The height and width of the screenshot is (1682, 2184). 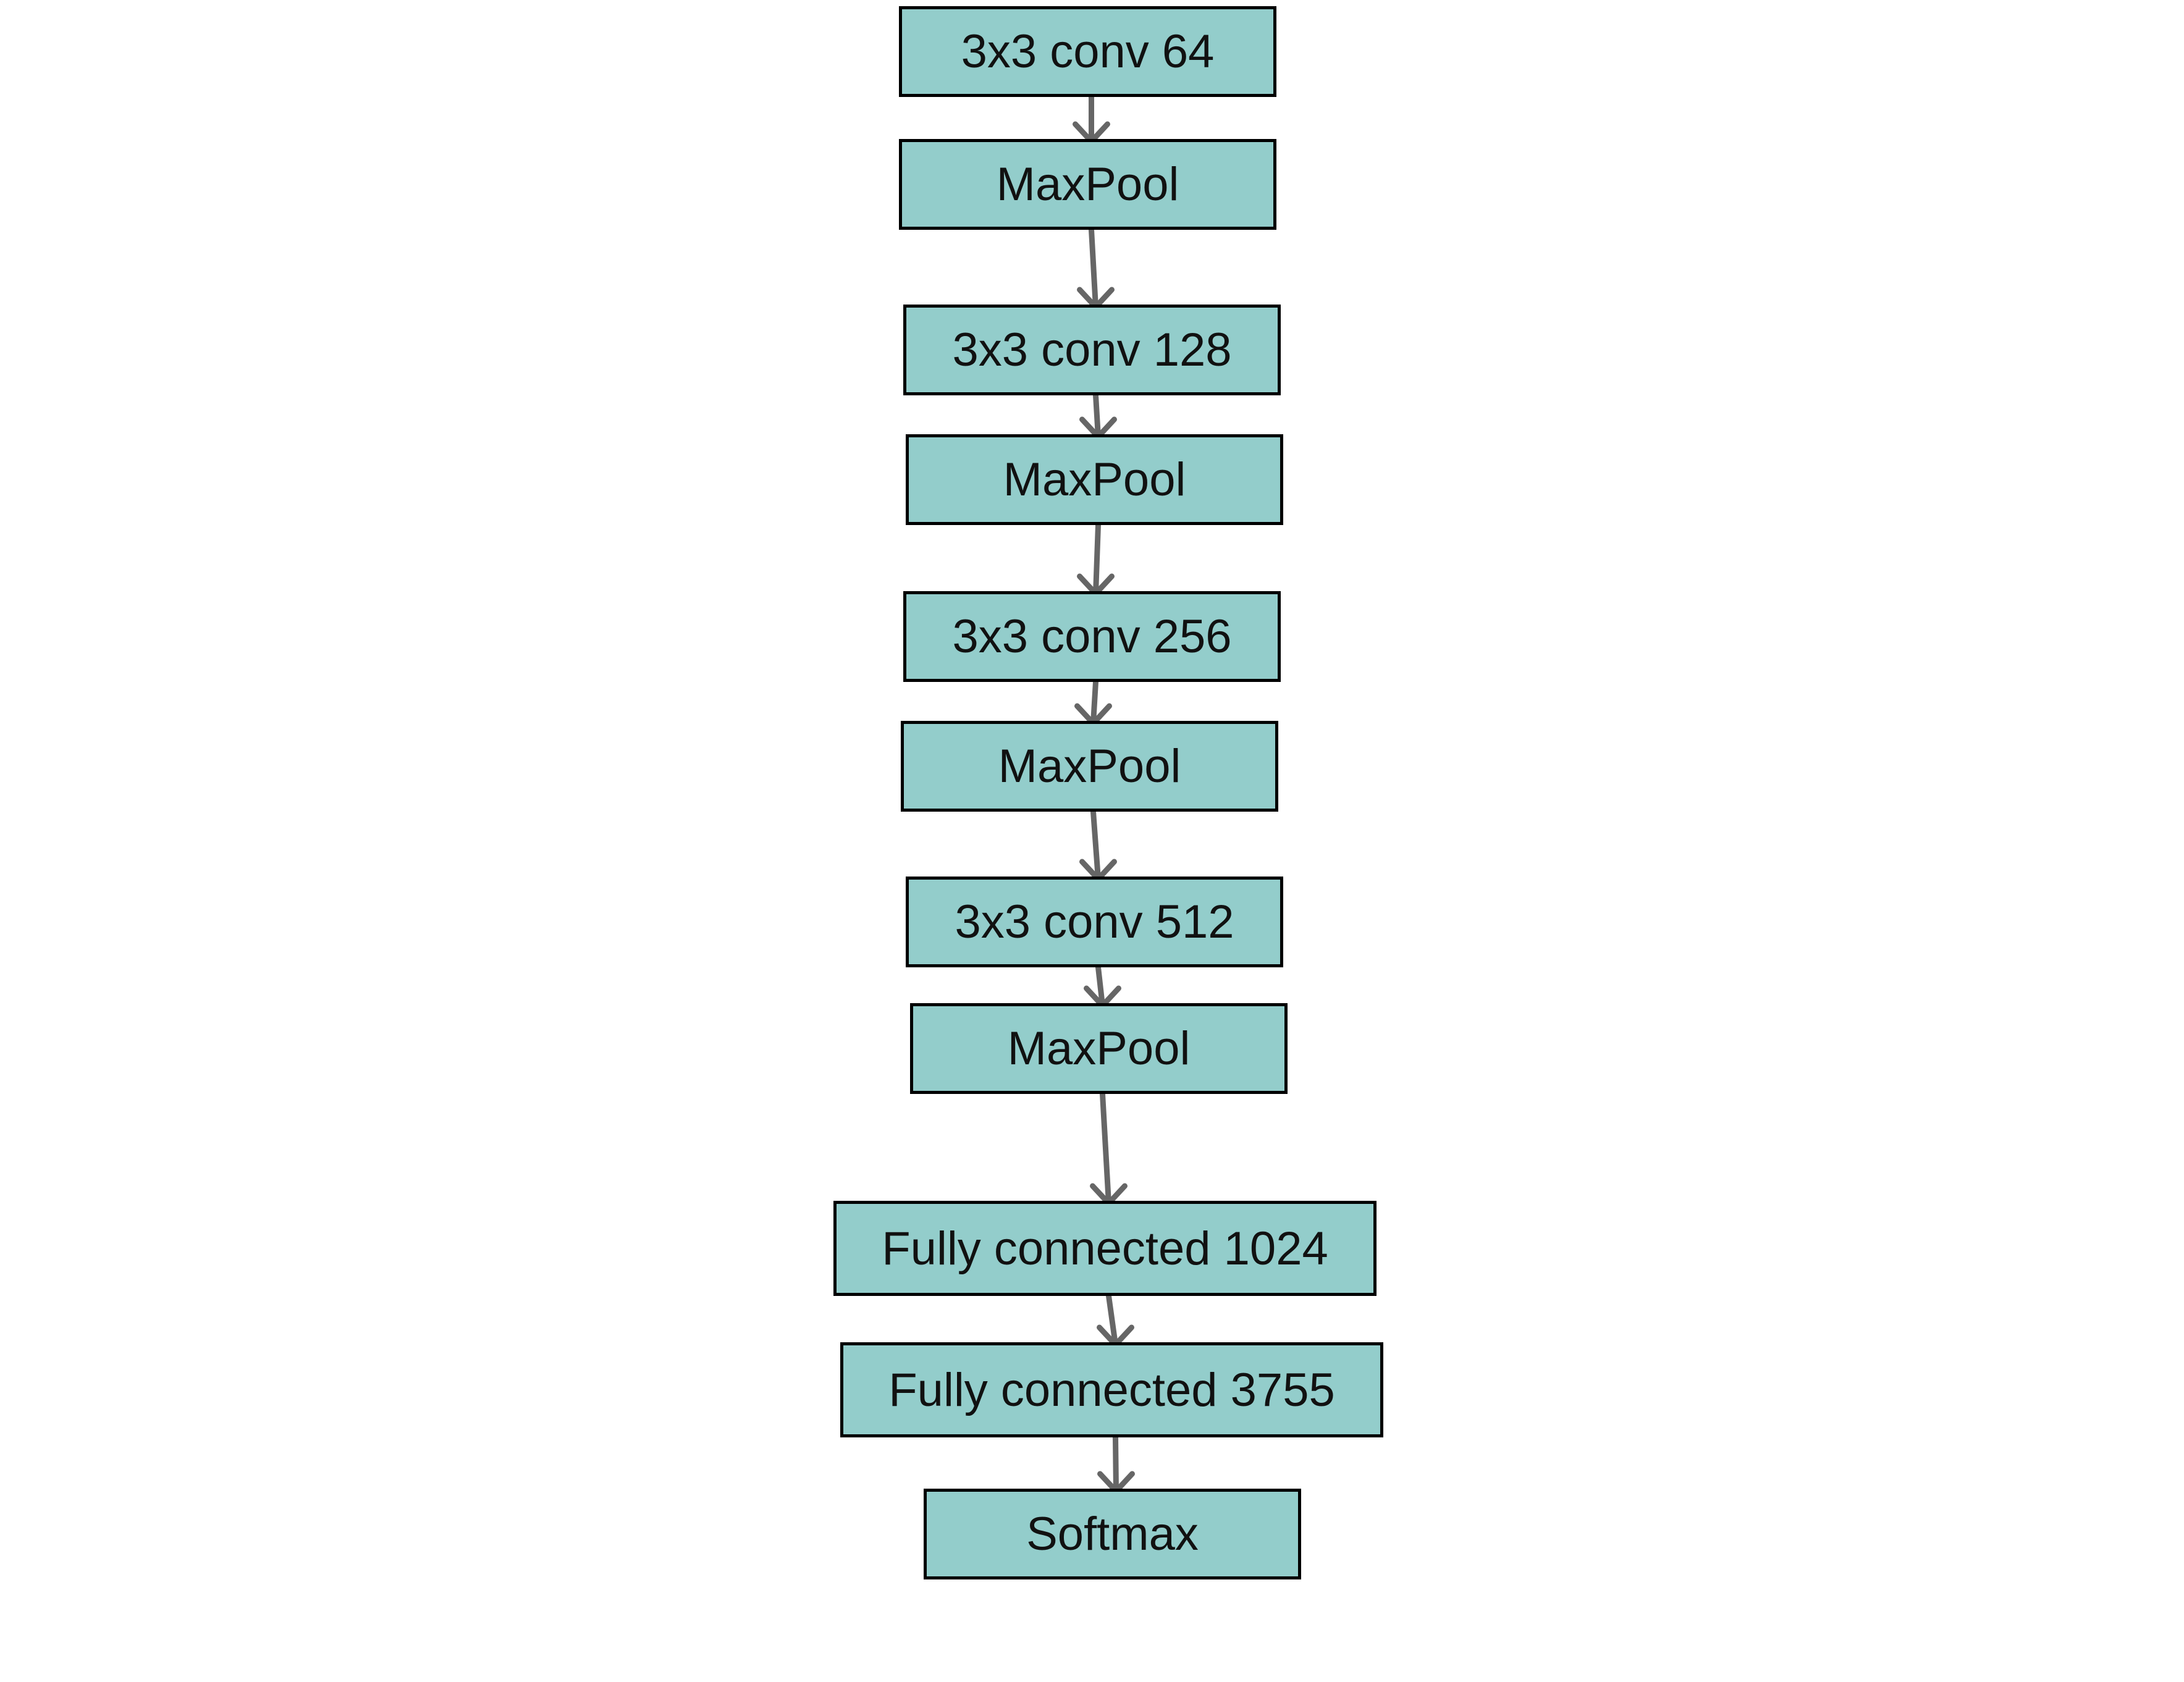 I want to click on layer-conv-64: 3x3 conv 64, so click(x=1087, y=51).